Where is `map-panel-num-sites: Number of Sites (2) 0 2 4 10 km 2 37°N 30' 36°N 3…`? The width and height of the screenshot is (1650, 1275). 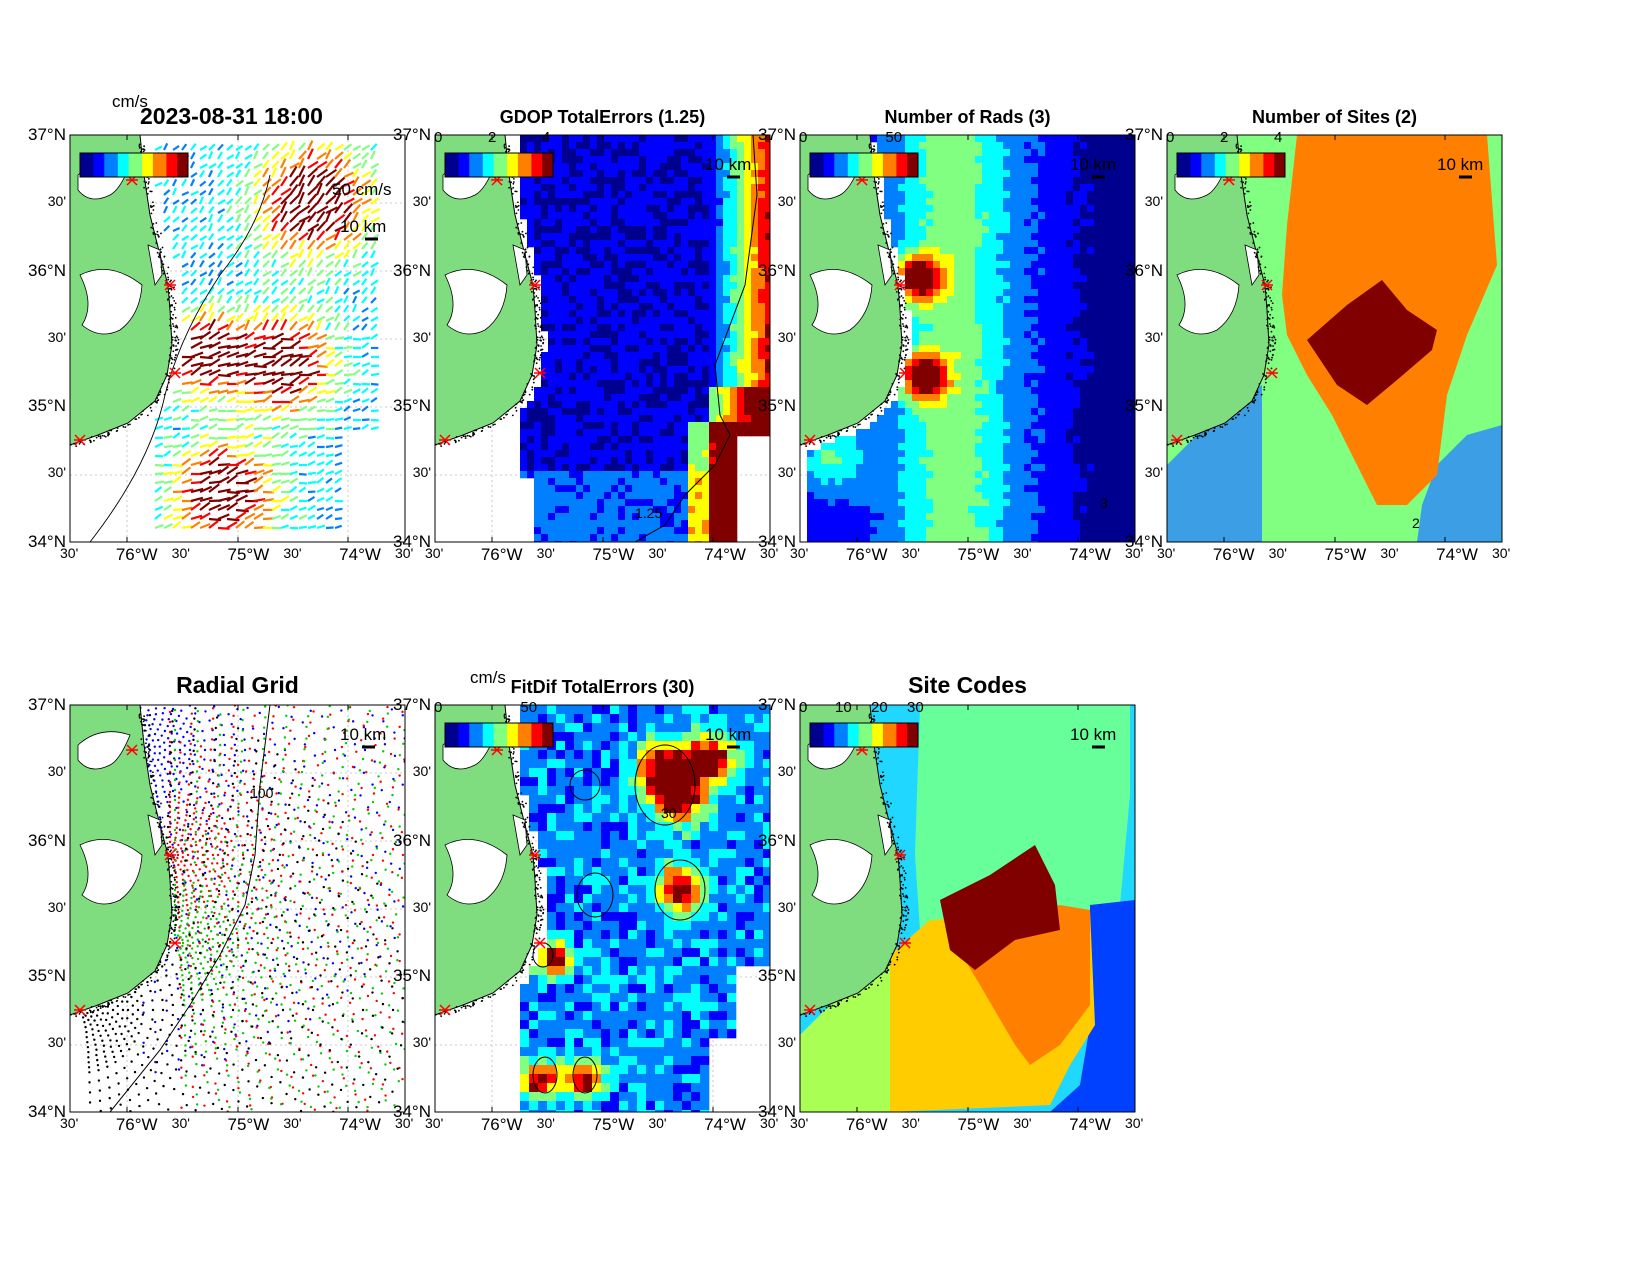 map-panel-num-sites: Number of Sites (2) 0 2 4 10 km 2 37°N 30' 36°N 3… is located at coordinates (1317, 335).